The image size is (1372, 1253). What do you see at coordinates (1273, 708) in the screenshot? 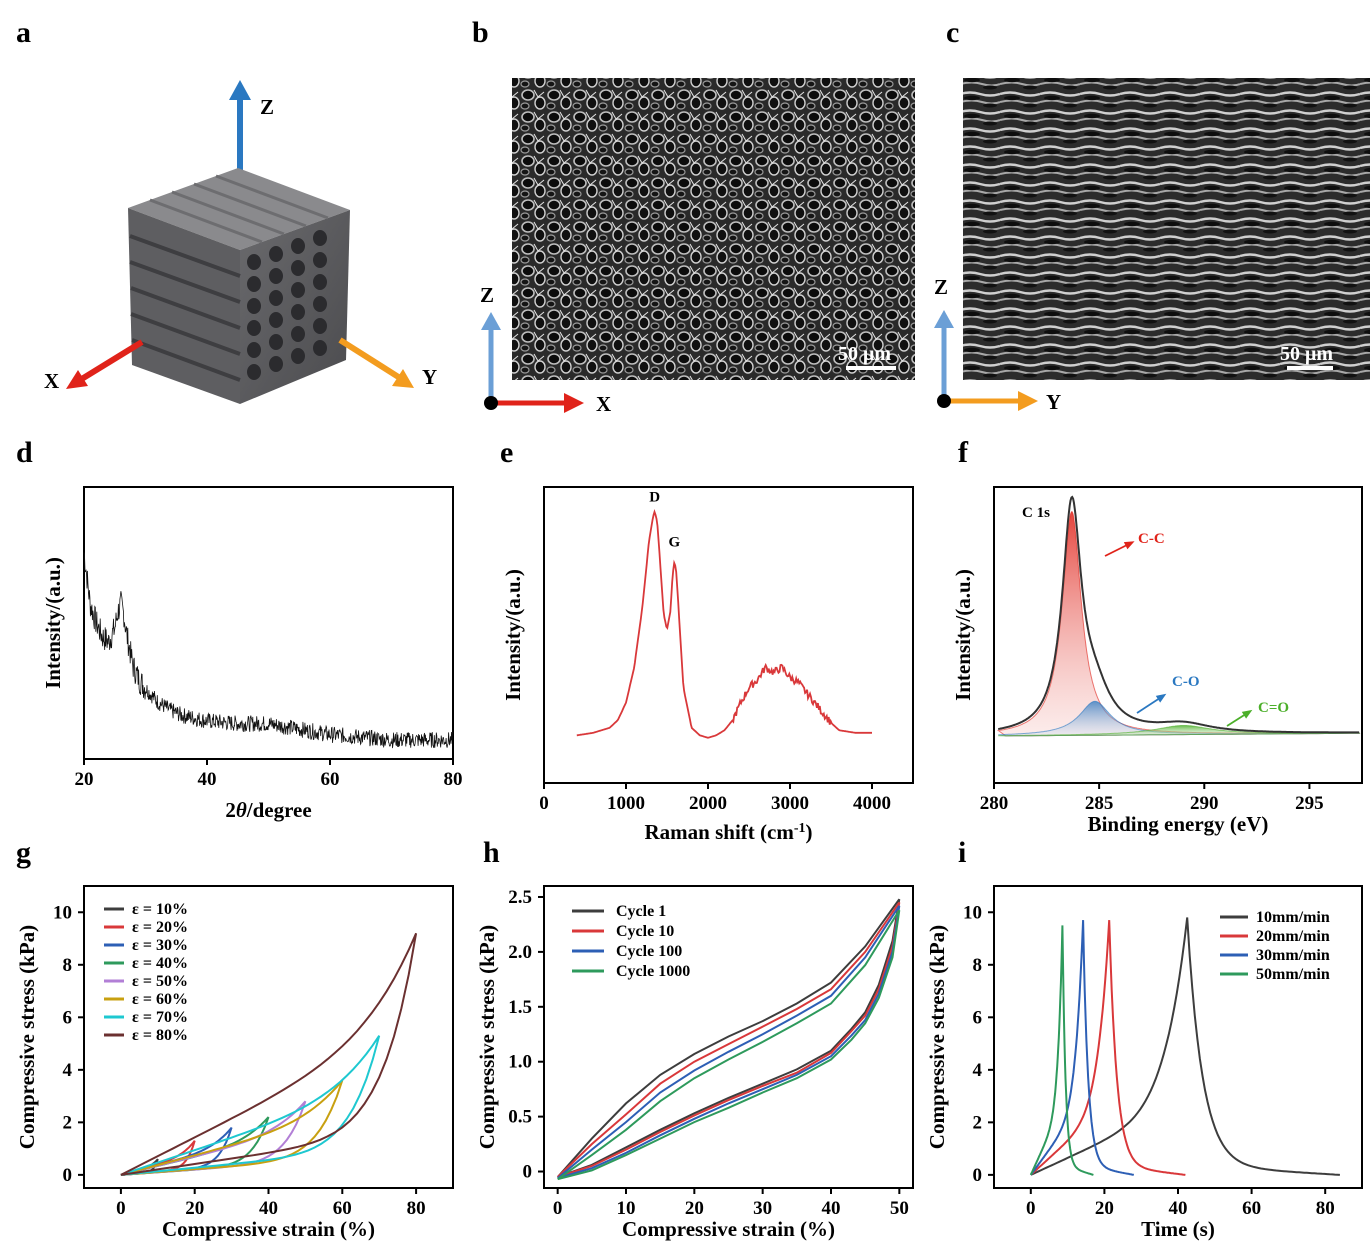
I see `peak-annotation-label: C=O` at bounding box center [1273, 708].